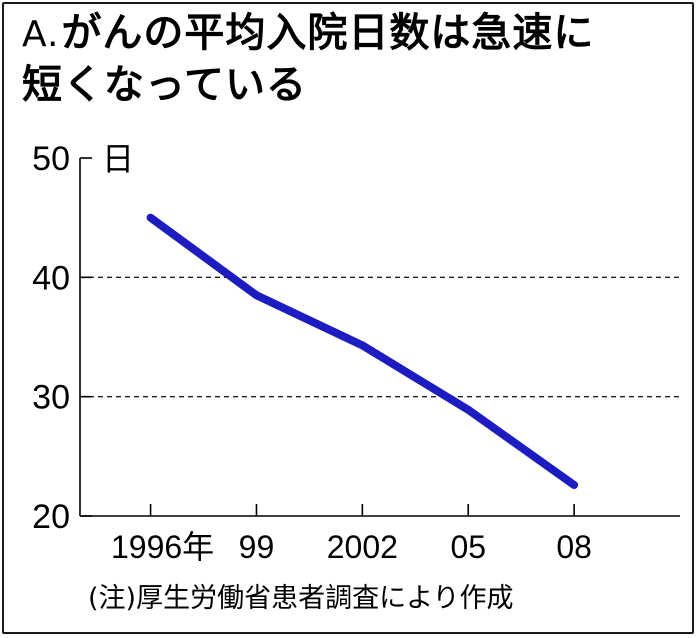  I want to click on y-tick-label-30: 30, so click(51, 398).